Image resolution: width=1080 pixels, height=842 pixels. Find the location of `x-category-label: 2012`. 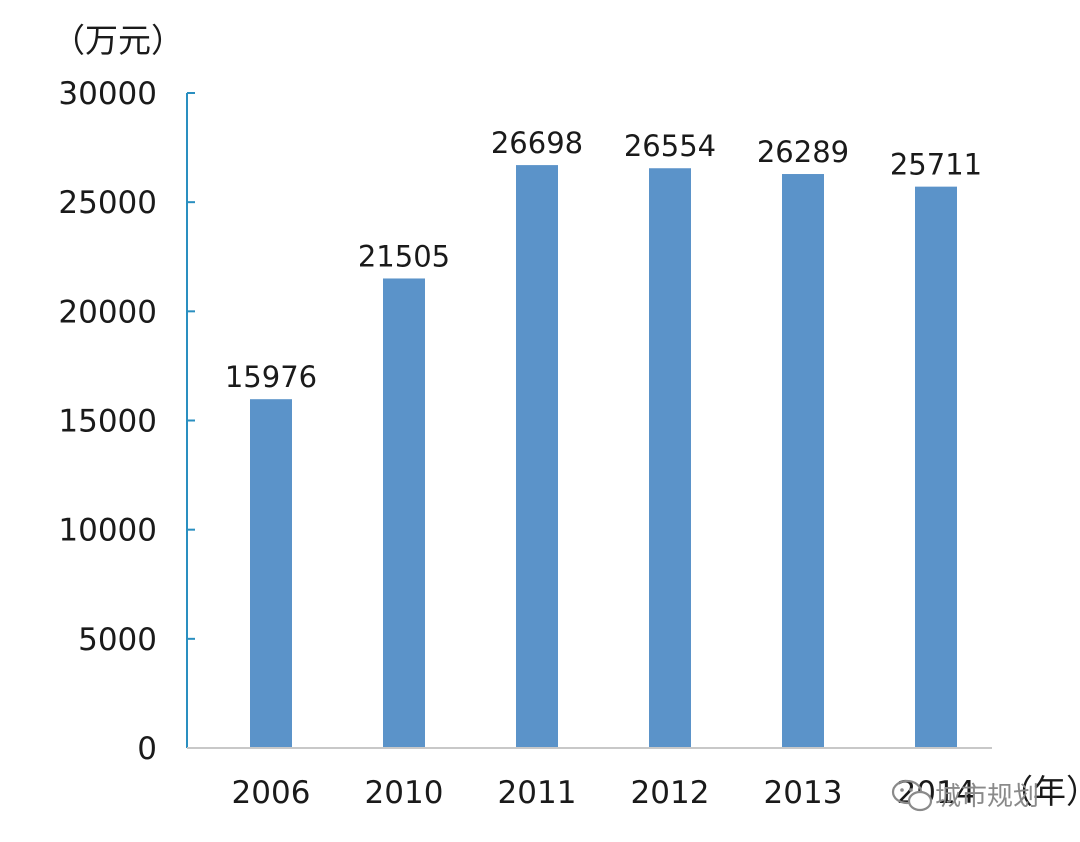

x-category-label: 2012 is located at coordinates (670, 793).